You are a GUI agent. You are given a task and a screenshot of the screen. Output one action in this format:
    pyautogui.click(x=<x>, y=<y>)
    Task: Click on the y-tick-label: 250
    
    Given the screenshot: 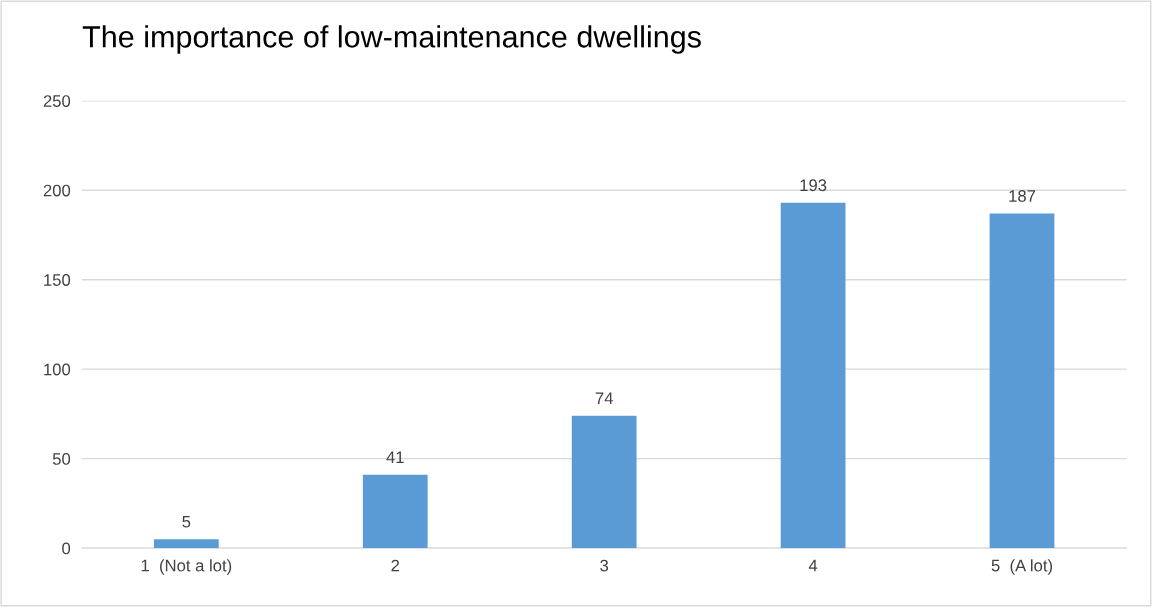 What is the action you would take?
    pyautogui.click(x=57, y=101)
    